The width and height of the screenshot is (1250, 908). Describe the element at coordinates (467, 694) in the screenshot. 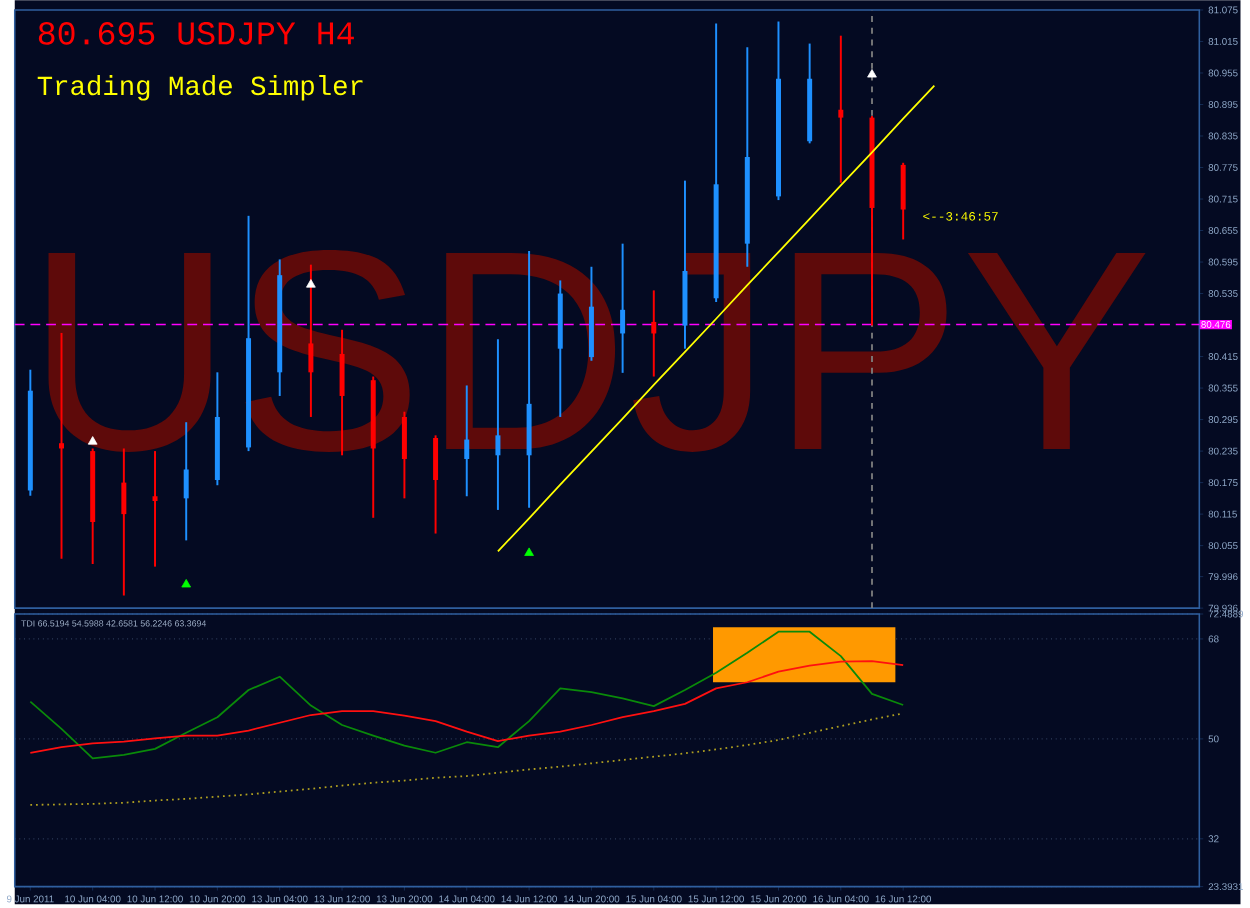

I see `line-series` at that location.